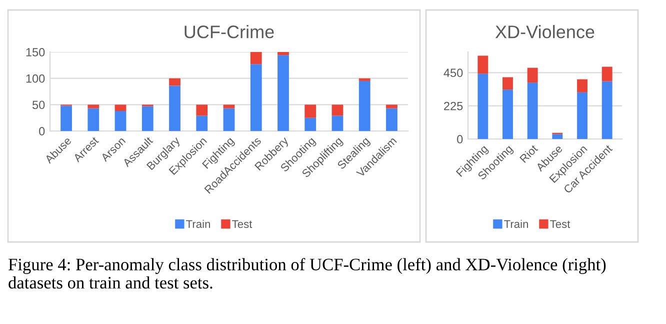  What do you see at coordinates (528, 153) in the screenshot?
I see `x-tick-label: Riot` at bounding box center [528, 153].